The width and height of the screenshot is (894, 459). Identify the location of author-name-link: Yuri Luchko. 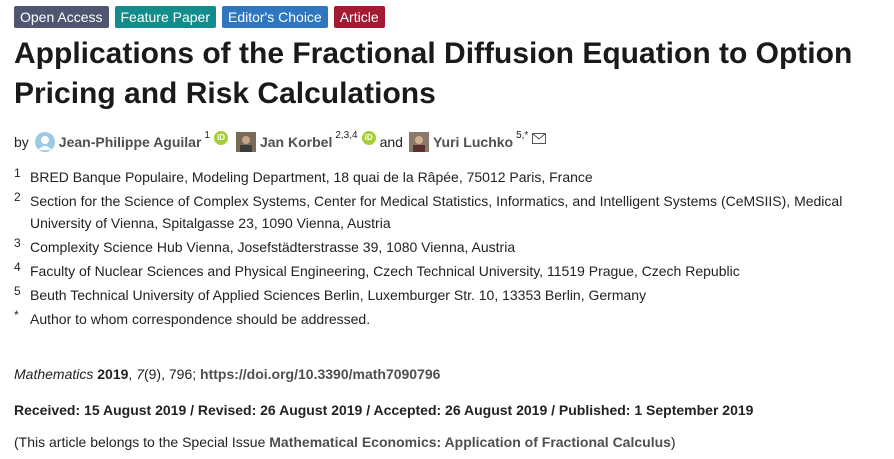
(473, 142).